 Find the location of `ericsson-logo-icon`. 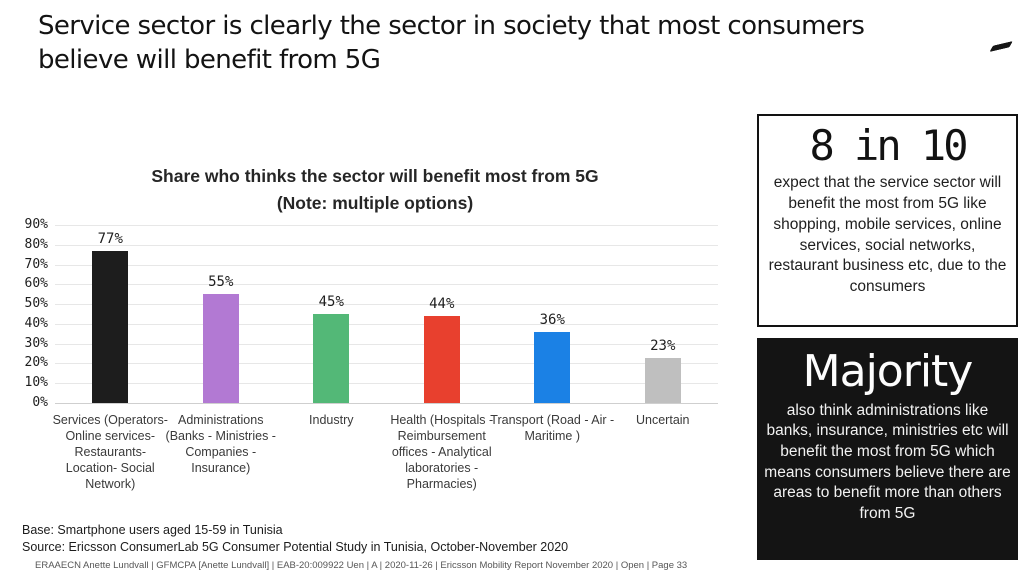

ericsson-logo-icon is located at coordinates (1000, 37).